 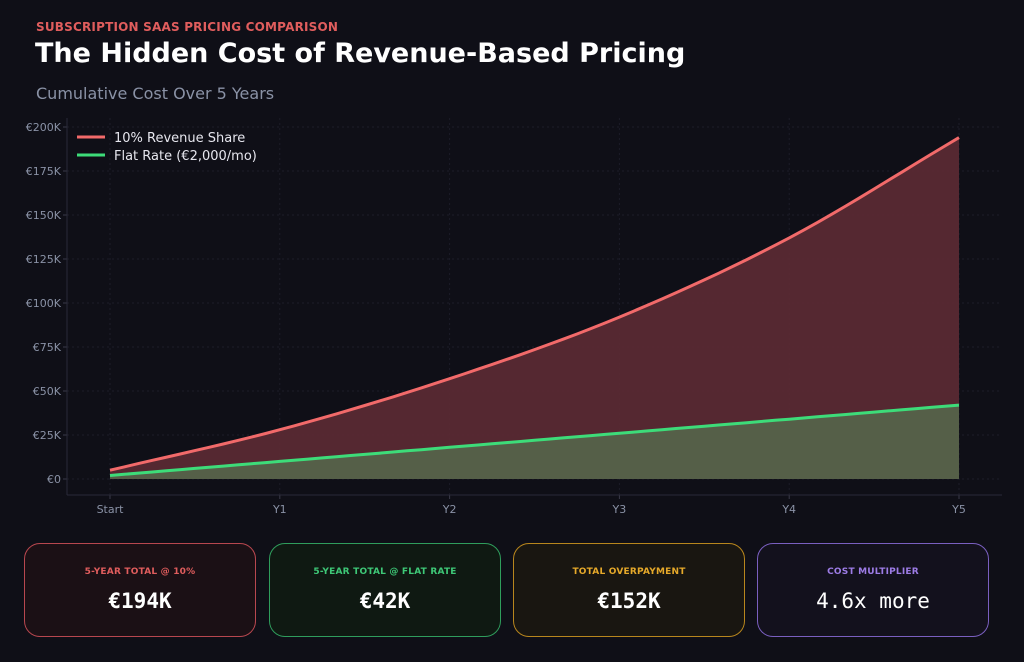 What do you see at coordinates (629, 572) in the screenshot?
I see `card-label: TOTAL OVERPAYMENT` at bounding box center [629, 572].